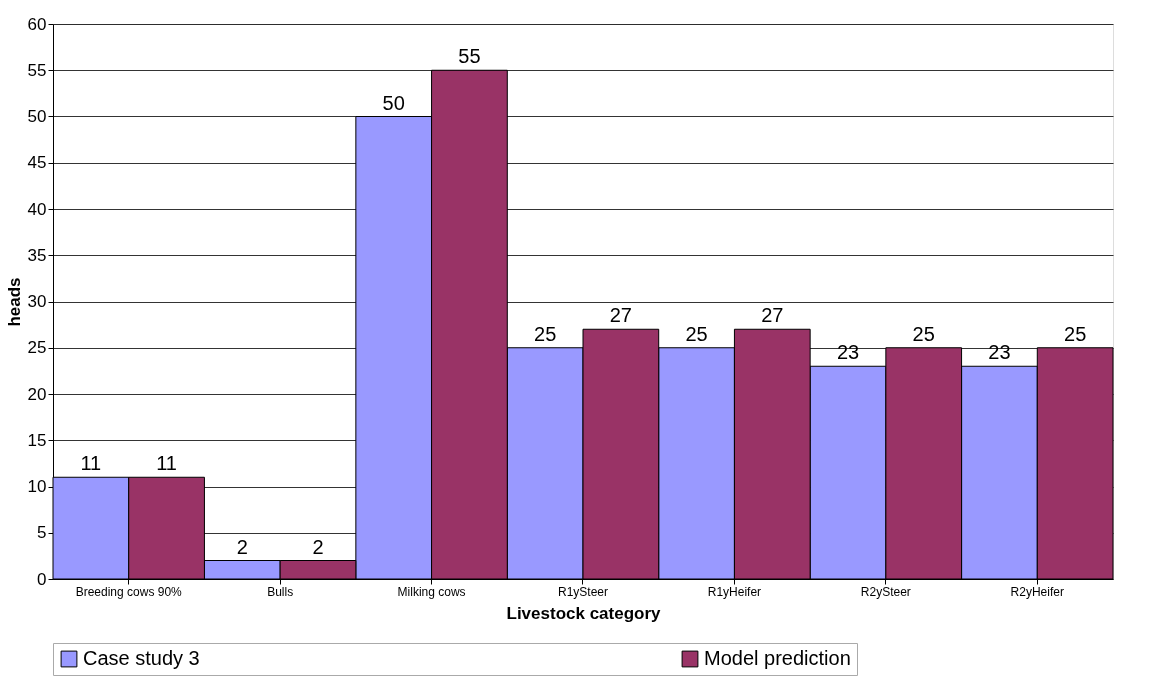 This screenshot has width=1149, height=690. I want to click on x-tick-label: R2ySteer, so click(885, 591).